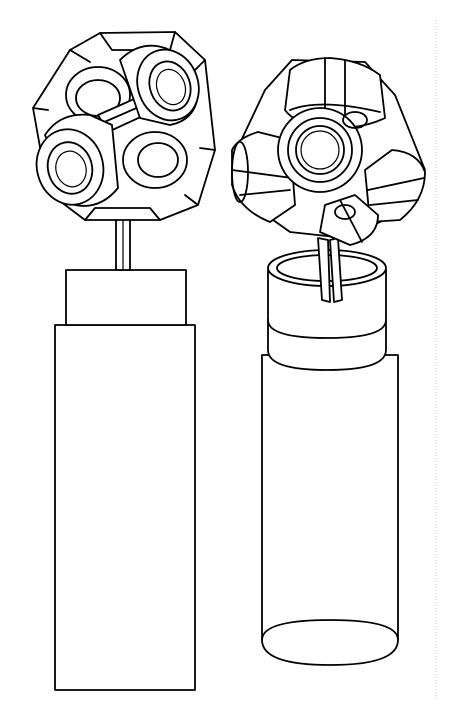 Image resolution: width=452 pixels, height=714 pixels. I want to click on left-tube-lower, so click(77, 160).